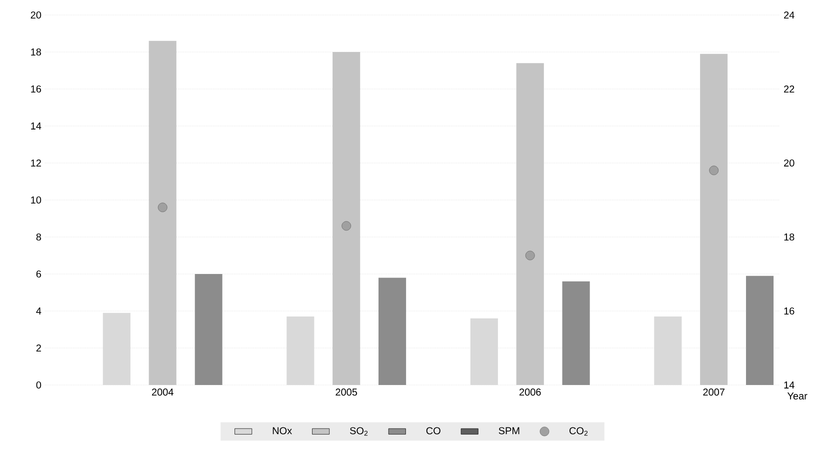  What do you see at coordinates (39, 274) in the screenshot?
I see `y-tick-label: 6` at bounding box center [39, 274].